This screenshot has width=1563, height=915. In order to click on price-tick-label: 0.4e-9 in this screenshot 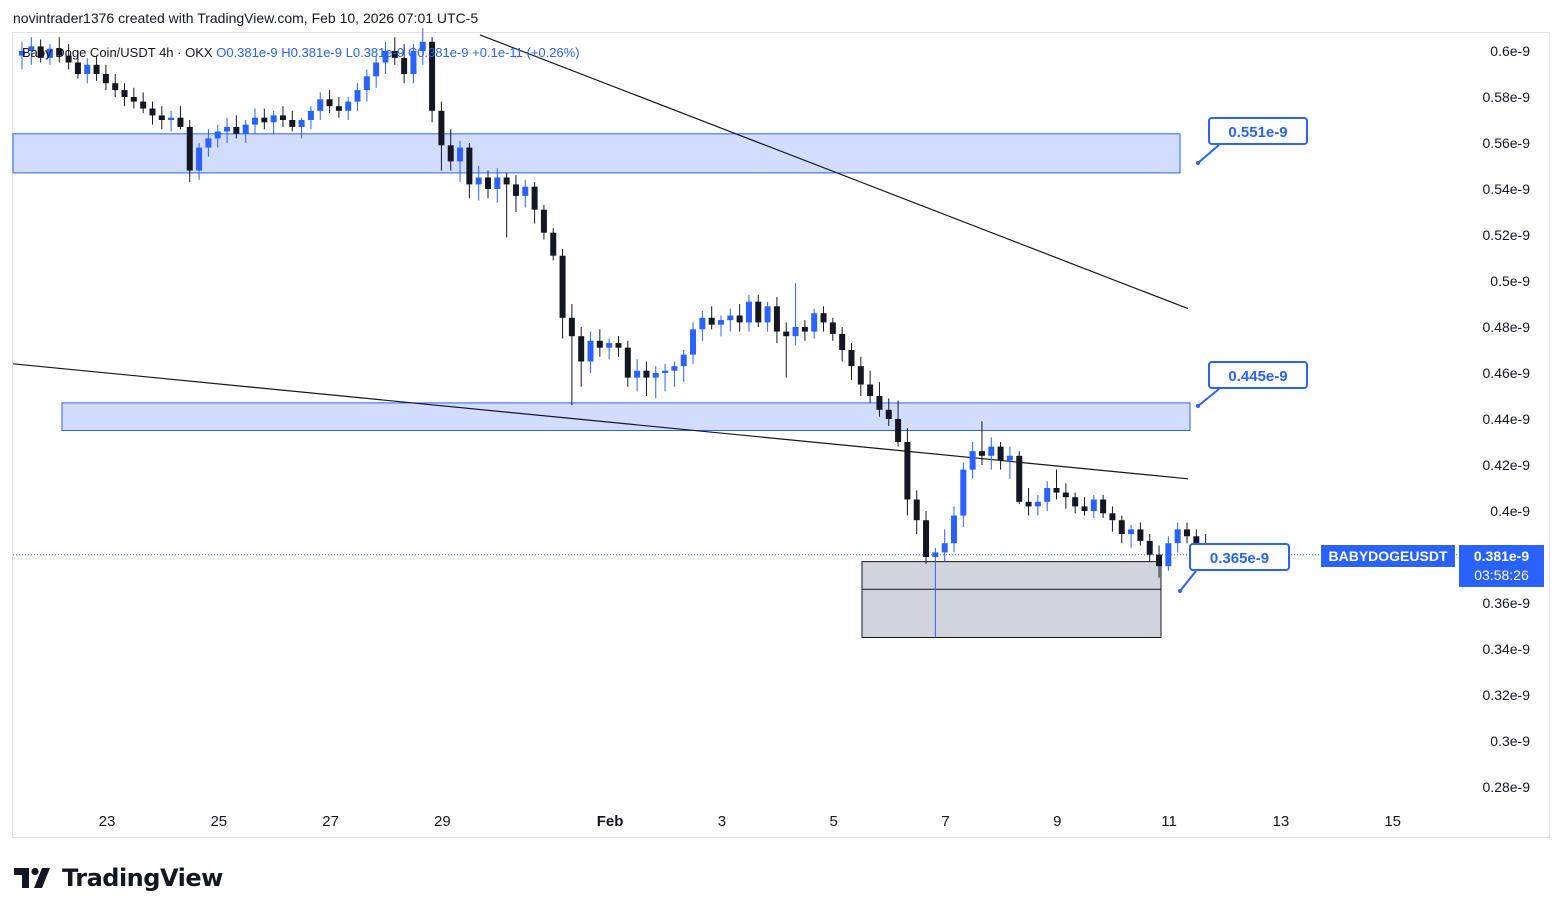, I will do `click(1510, 511)`.